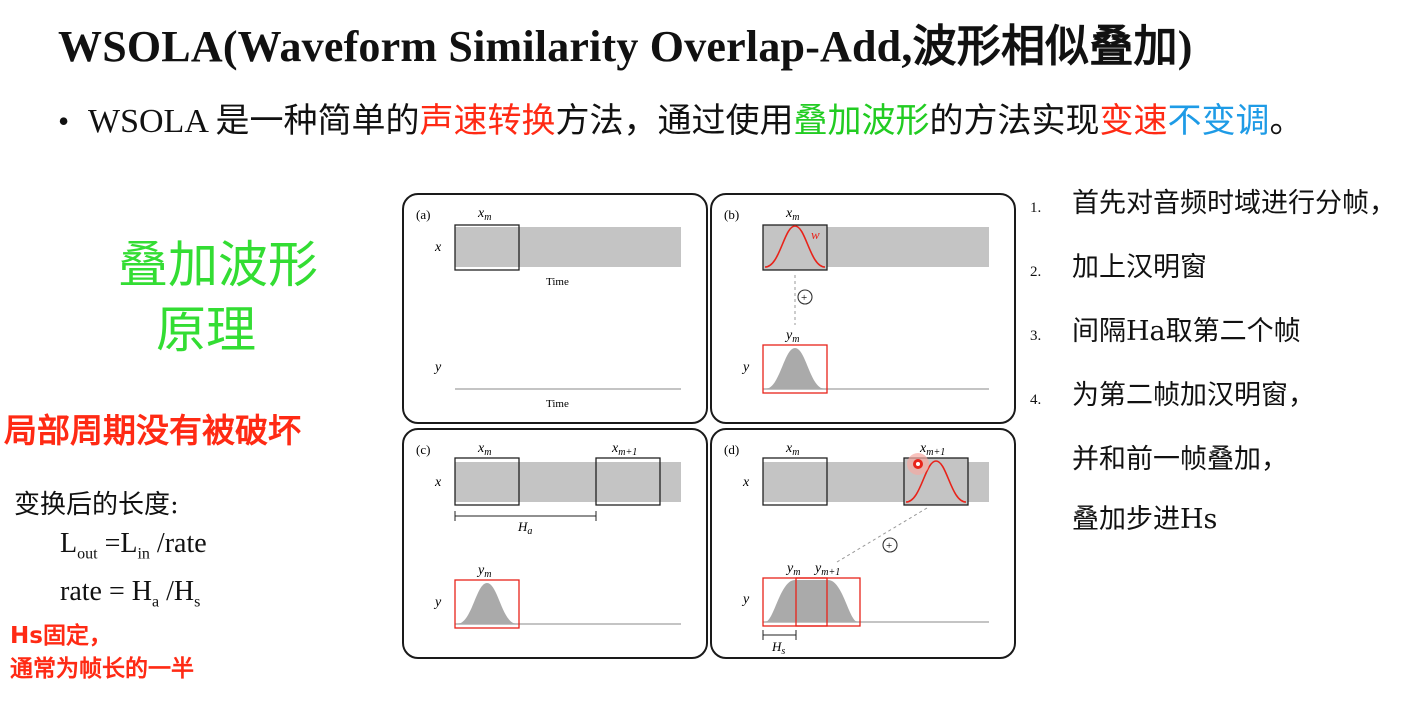 This screenshot has width=1418, height=703. Describe the element at coordinates (178, 543) in the screenshot. I see `formula-part: /rate` at that location.